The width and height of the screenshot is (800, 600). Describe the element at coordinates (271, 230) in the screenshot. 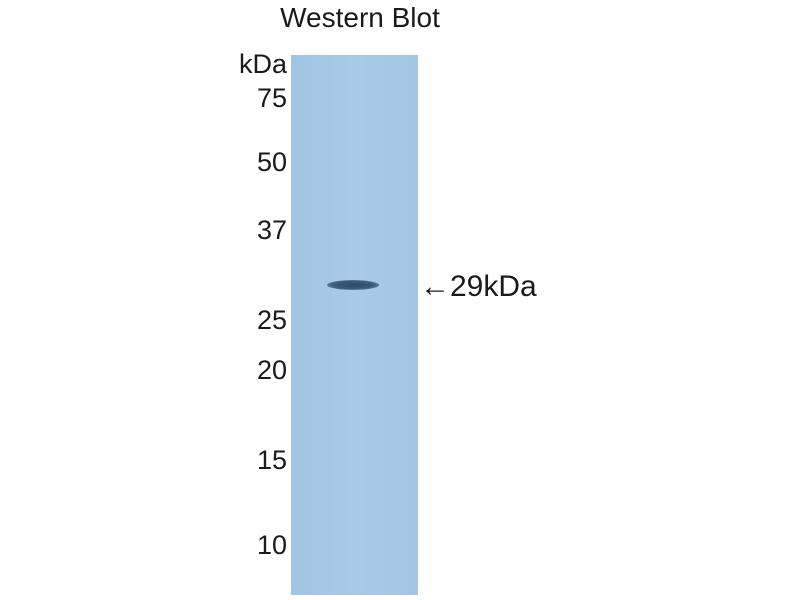

I see `marker-37: 37` at that location.